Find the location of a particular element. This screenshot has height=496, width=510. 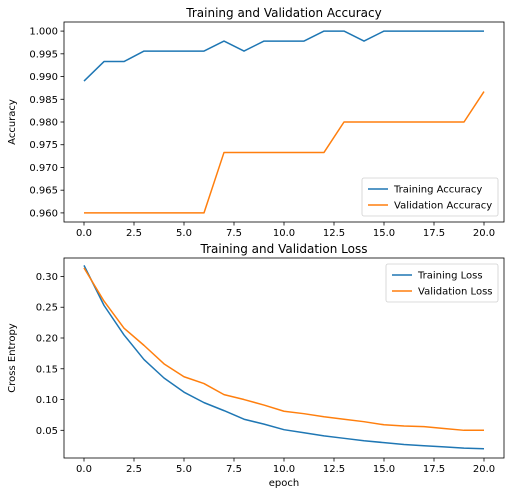

y-axis-label: Cross Entropy is located at coordinates (12, 358).